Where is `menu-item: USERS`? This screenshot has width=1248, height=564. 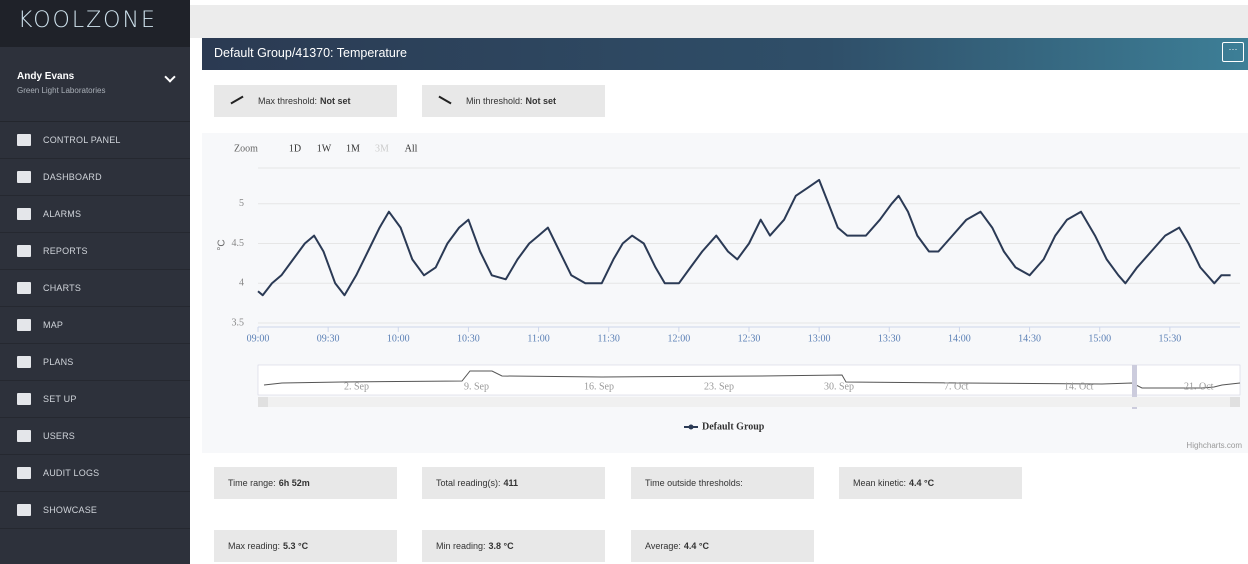 menu-item: USERS is located at coordinates (95, 436).